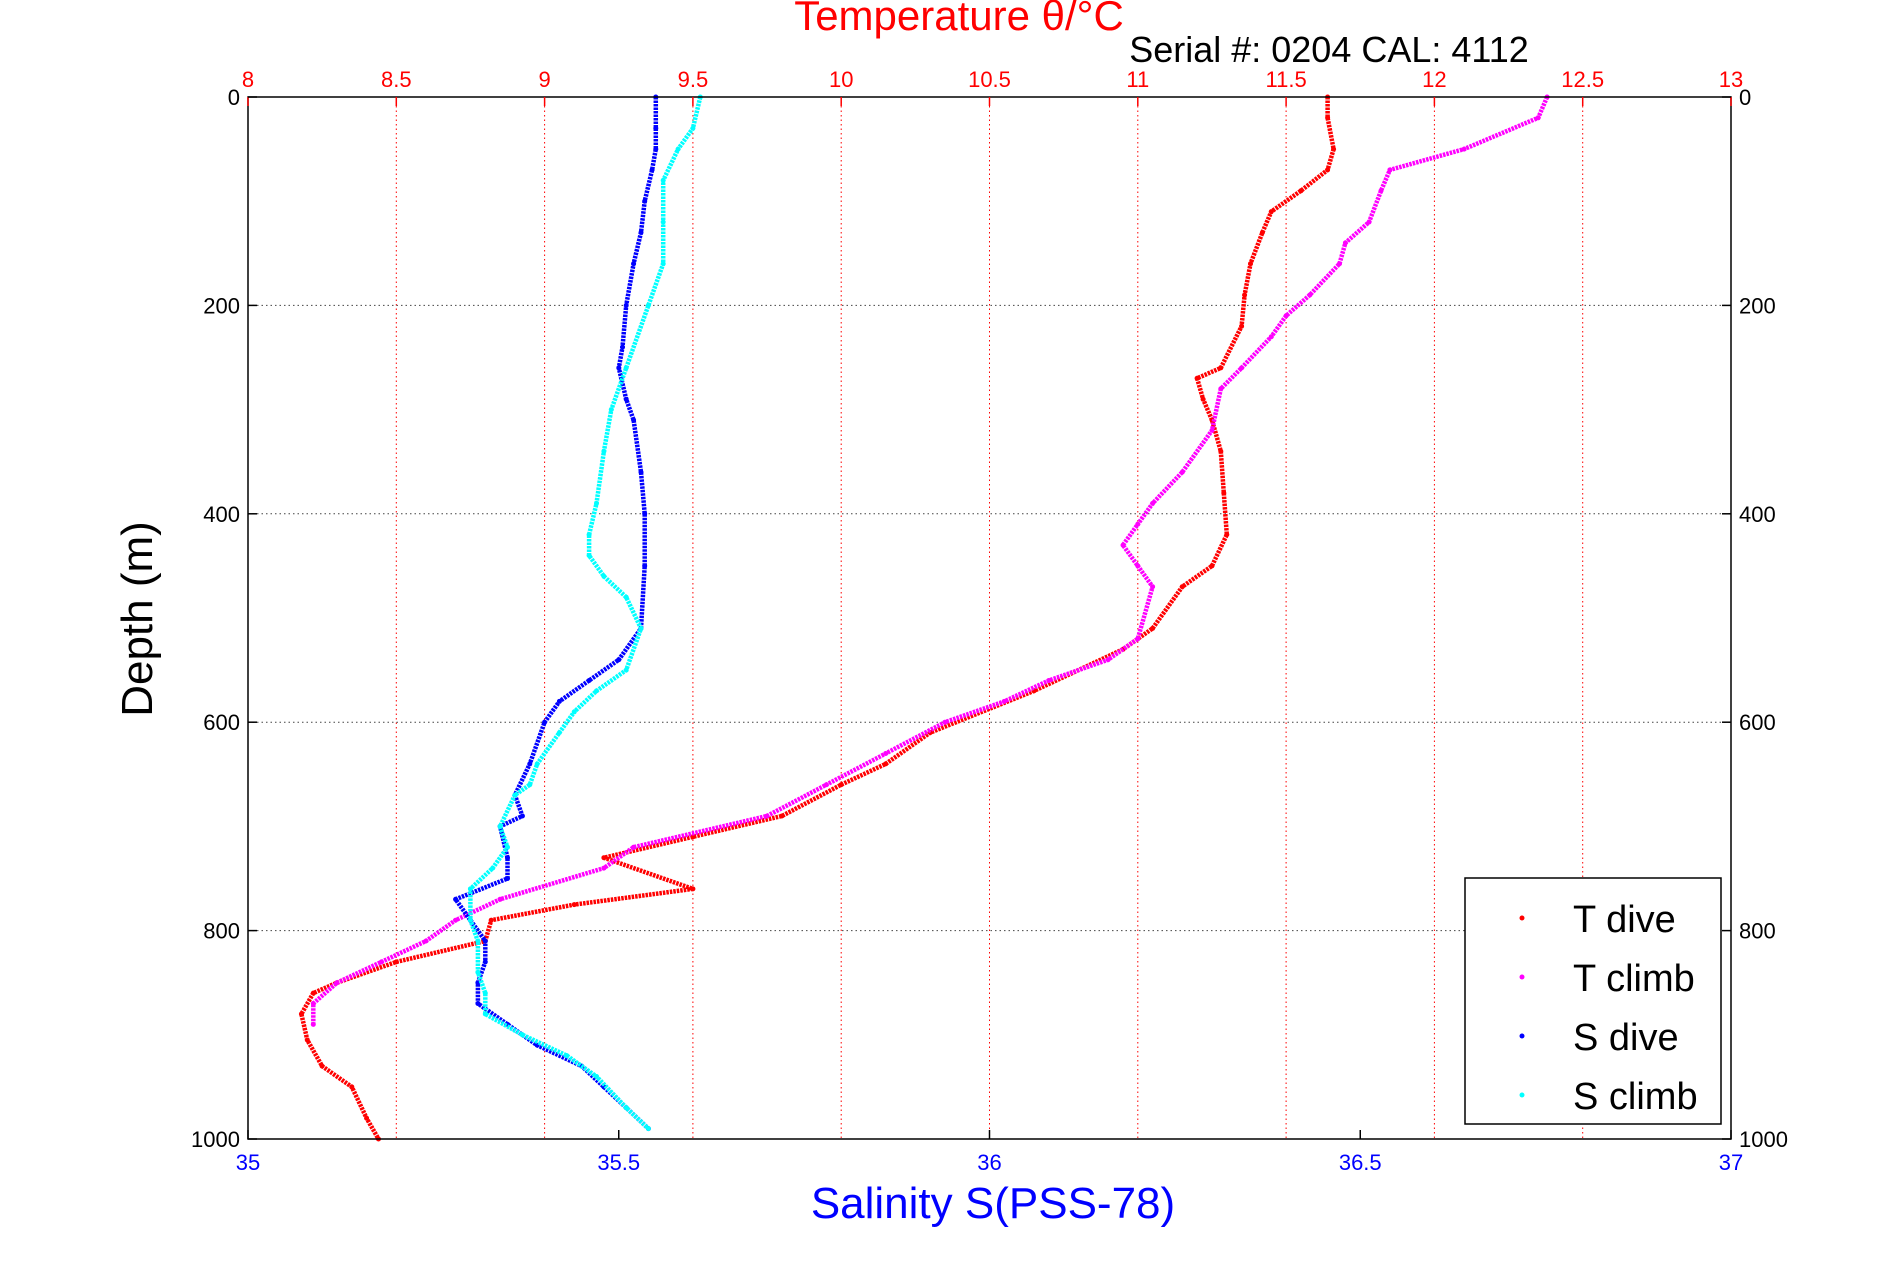 The width and height of the screenshot is (1891, 1262). I want to click on temperature-tick-label: 11.5, so click(1286, 79).